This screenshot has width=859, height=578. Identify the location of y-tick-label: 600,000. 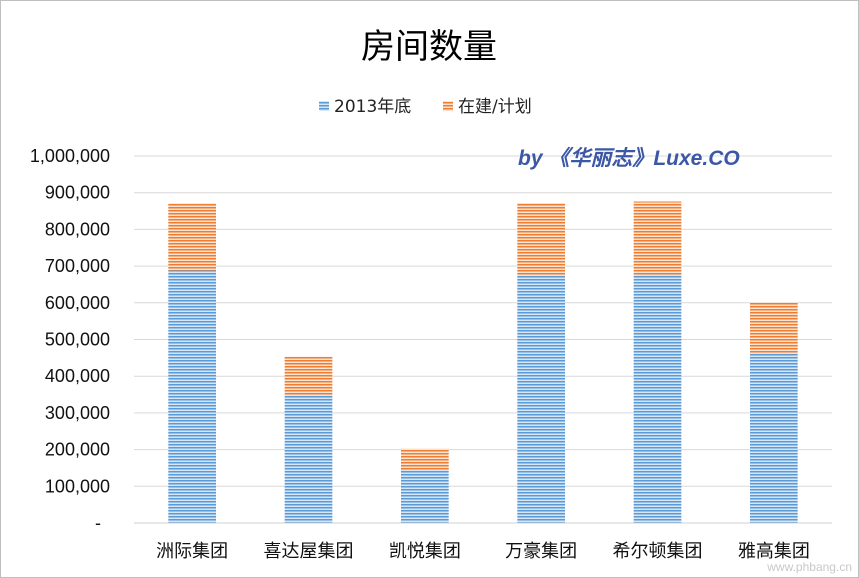
(77, 303).